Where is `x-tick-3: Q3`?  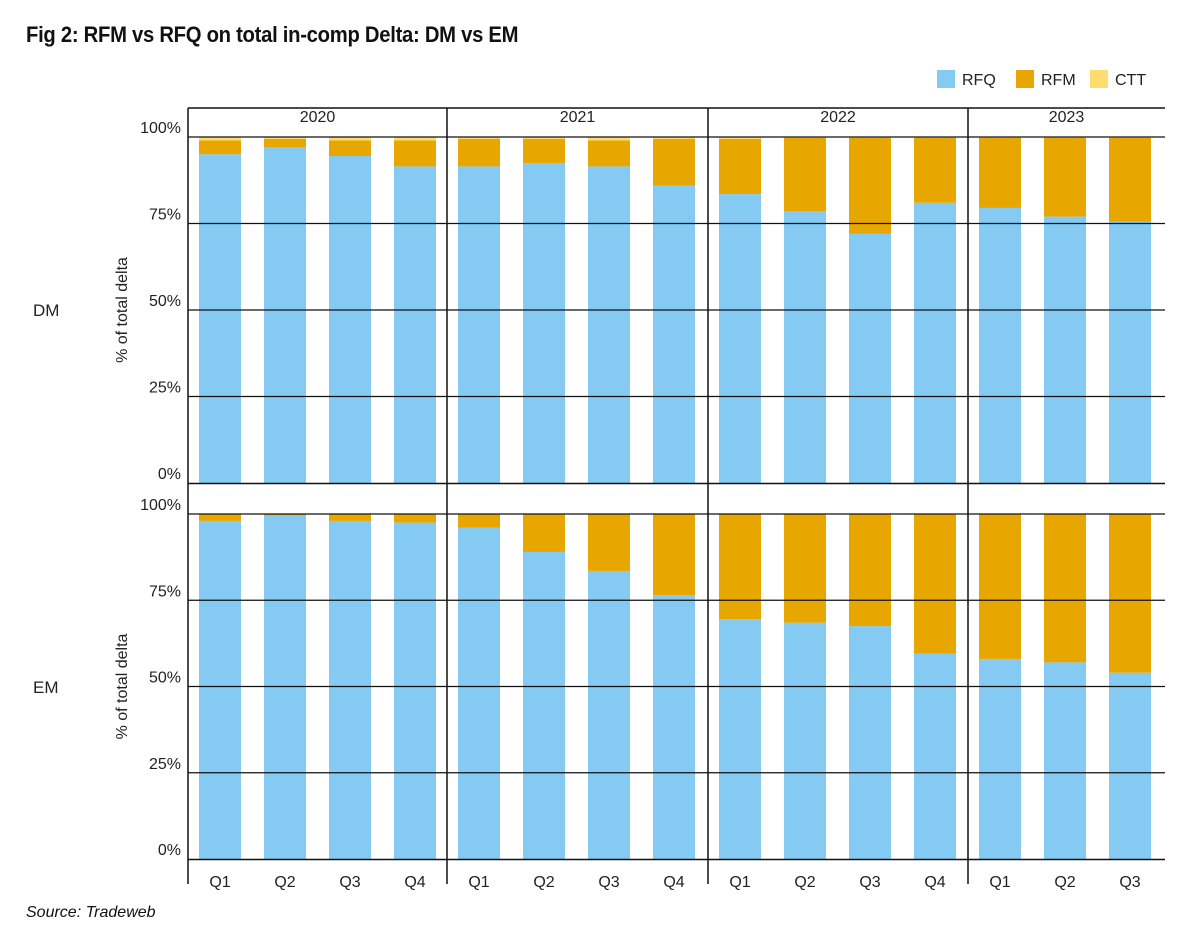
x-tick-3: Q3 is located at coordinates (349, 882).